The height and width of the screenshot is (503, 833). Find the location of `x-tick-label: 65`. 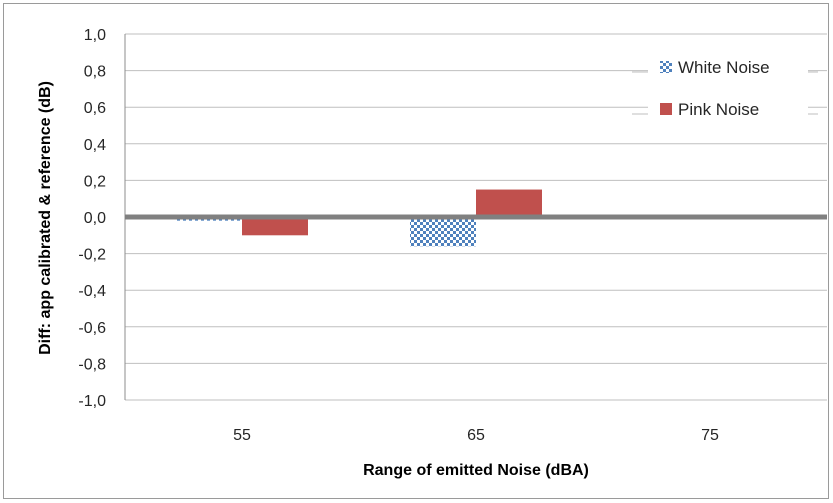

x-tick-label: 65 is located at coordinates (476, 435).